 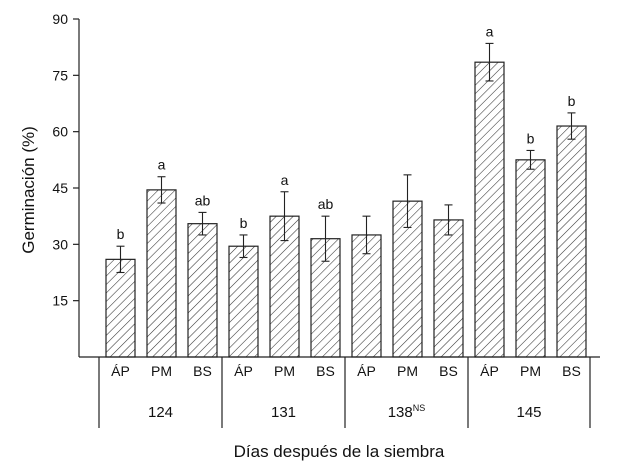 I want to click on group-label: 138NS, so click(x=407, y=412).